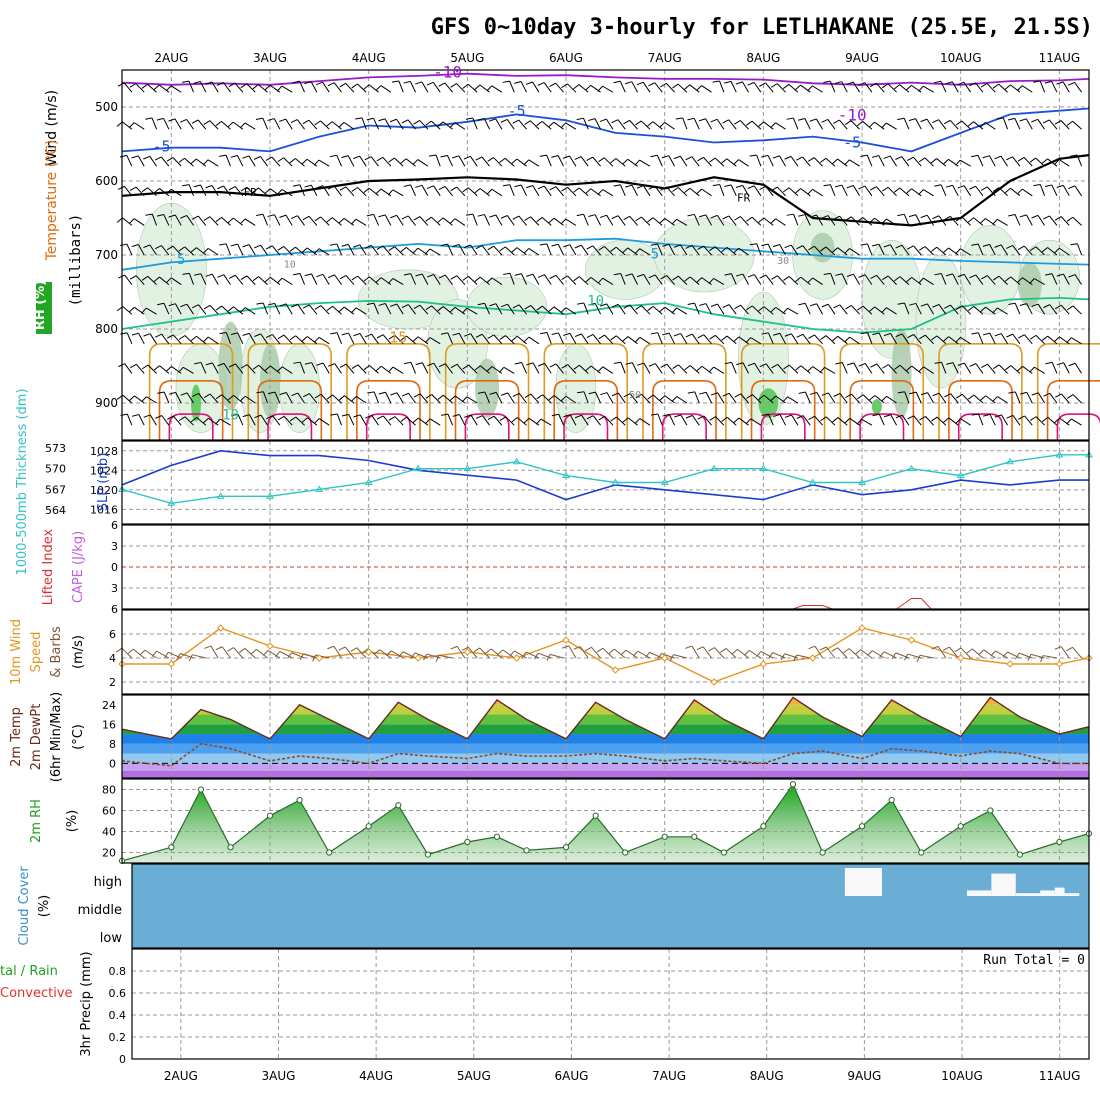 The image size is (1100, 1100). What do you see at coordinates (595, 815) in the screenshot?
I see `rh-point` at bounding box center [595, 815].